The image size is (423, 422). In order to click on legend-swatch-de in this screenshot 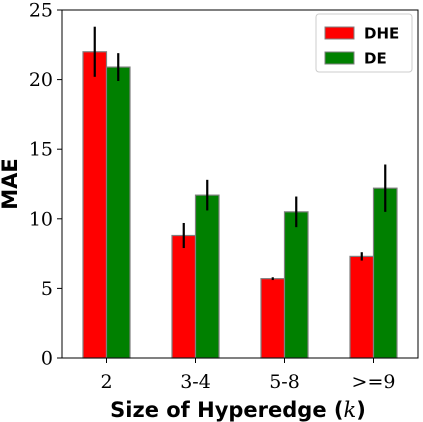, I will do `click(339, 58)`.